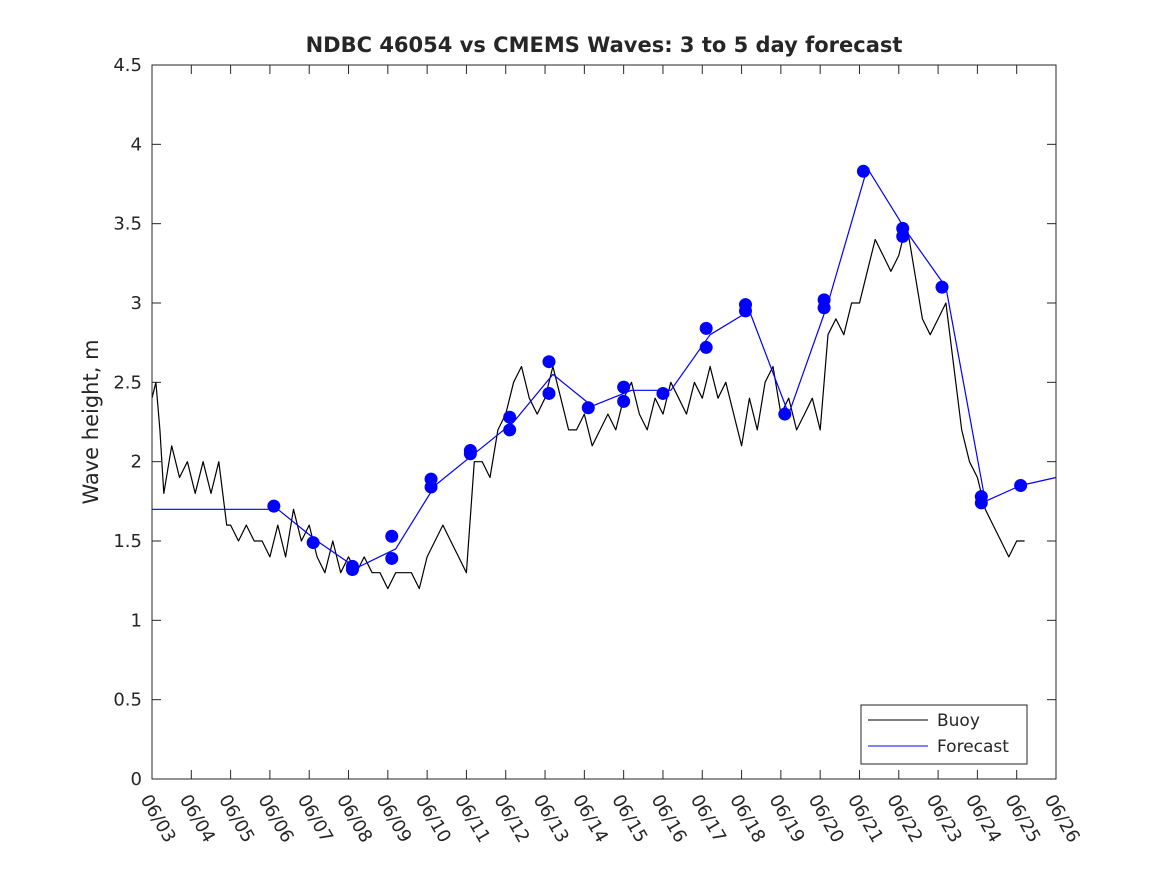 The height and width of the screenshot is (879, 1167). Describe the element at coordinates (136, 620) in the screenshot. I see `y-tick-label: 1` at that location.